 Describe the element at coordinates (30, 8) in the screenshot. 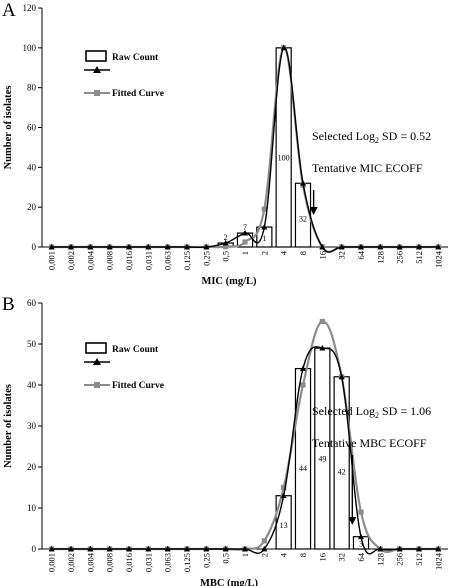

I see `y-tick-label: 120` at that location.